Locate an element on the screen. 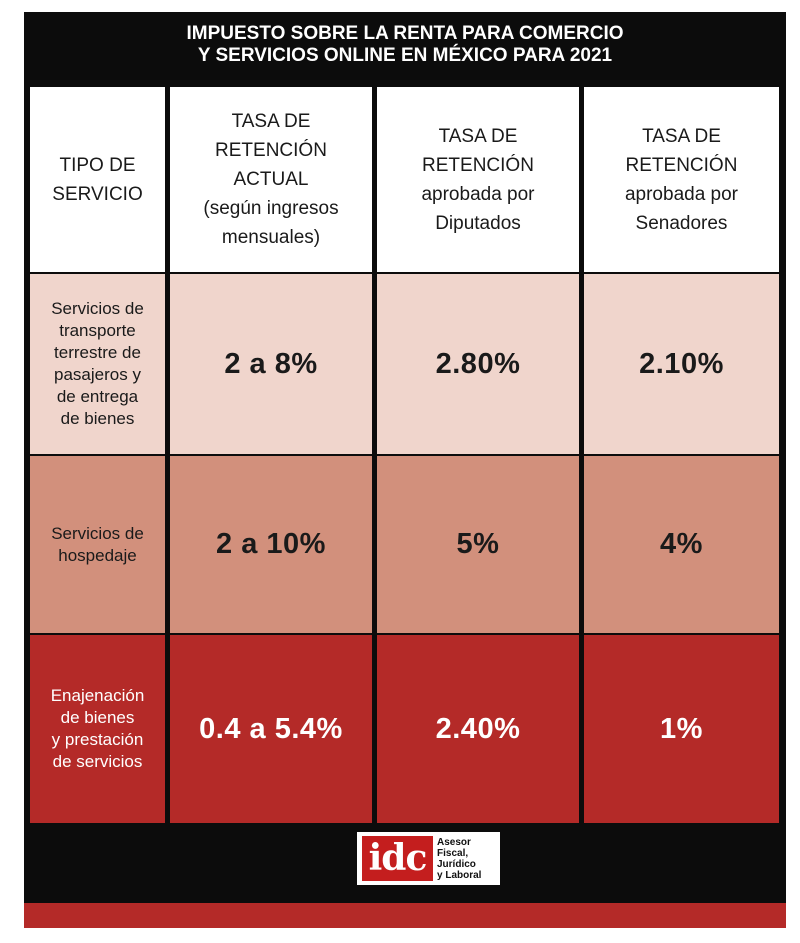  idc-logo-text: Asesor Fiscal, Jurídico y Laboral is located at coordinates (459, 859).